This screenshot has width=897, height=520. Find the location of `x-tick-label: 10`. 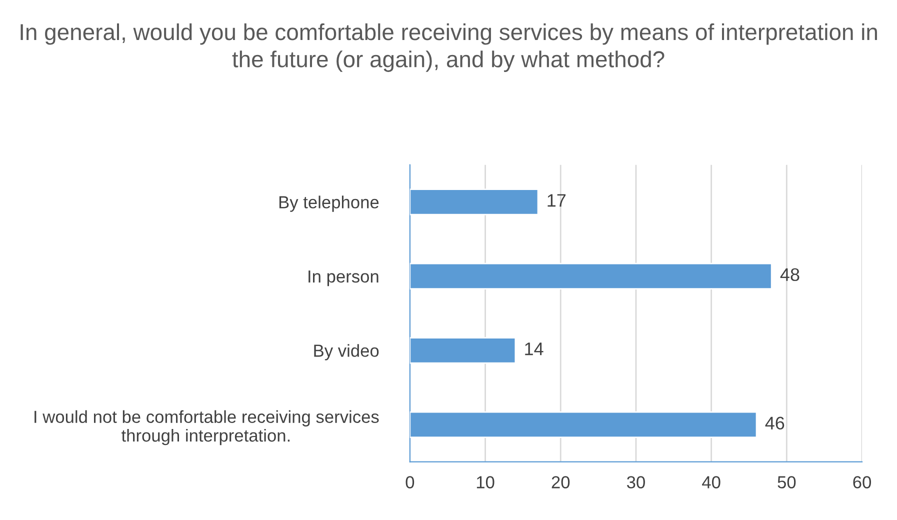

x-tick-label: 10 is located at coordinates (485, 482).